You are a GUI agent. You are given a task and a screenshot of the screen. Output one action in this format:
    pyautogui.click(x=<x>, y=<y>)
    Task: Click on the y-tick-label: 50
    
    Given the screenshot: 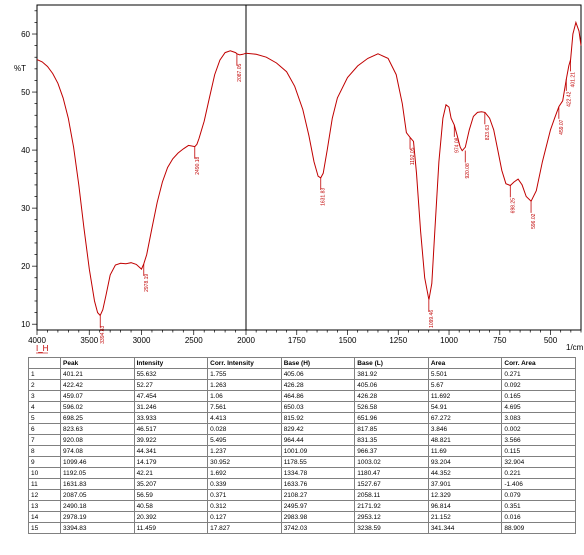 What is the action you would take?
    pyautogui.click(x=25, y=92)
    